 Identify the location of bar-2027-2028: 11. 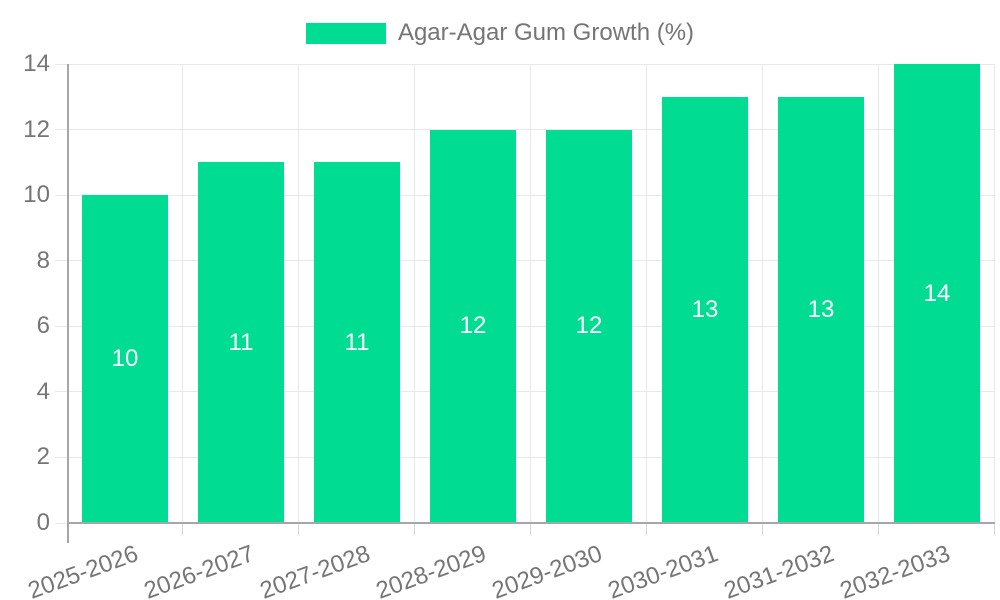
(357, 342).